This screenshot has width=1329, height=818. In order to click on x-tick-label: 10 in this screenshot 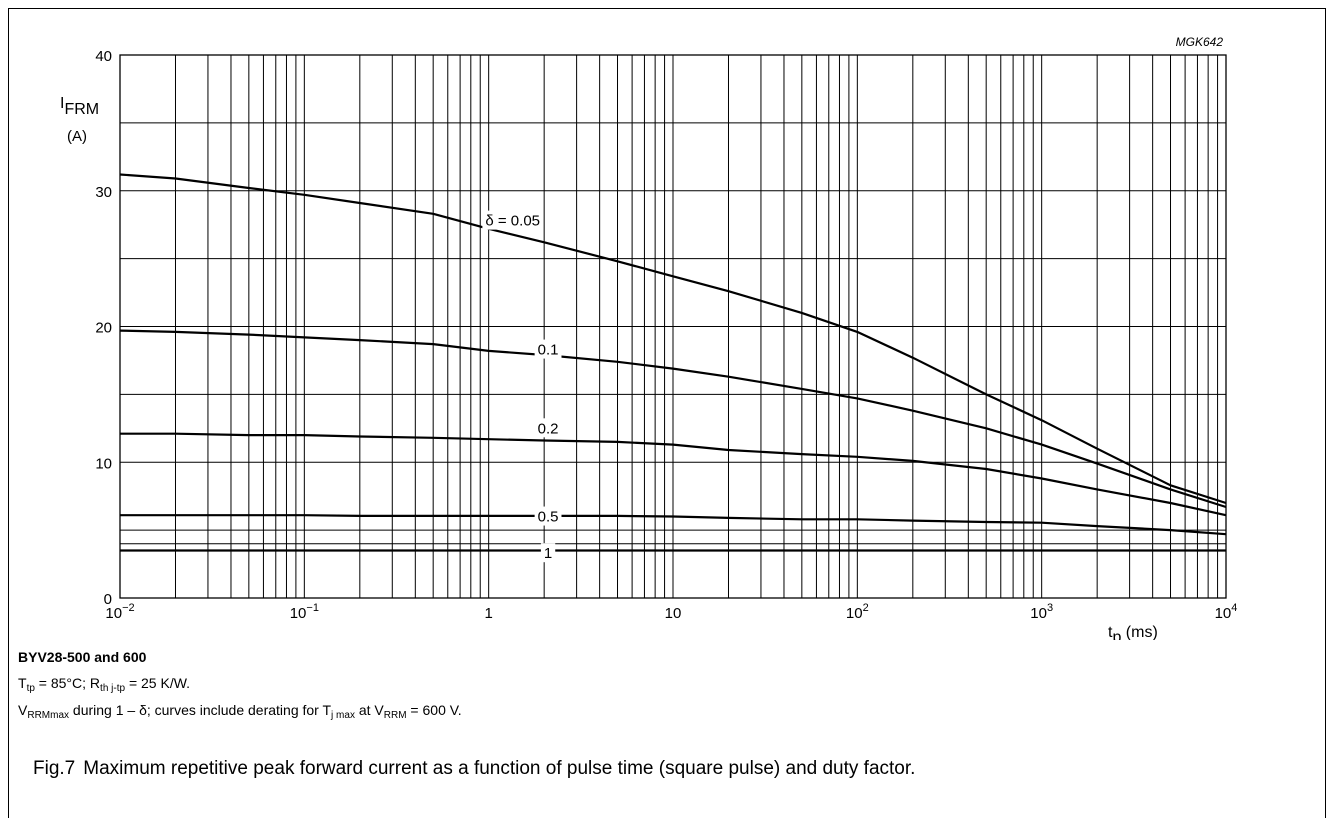, I will do `click(673, 613)`.